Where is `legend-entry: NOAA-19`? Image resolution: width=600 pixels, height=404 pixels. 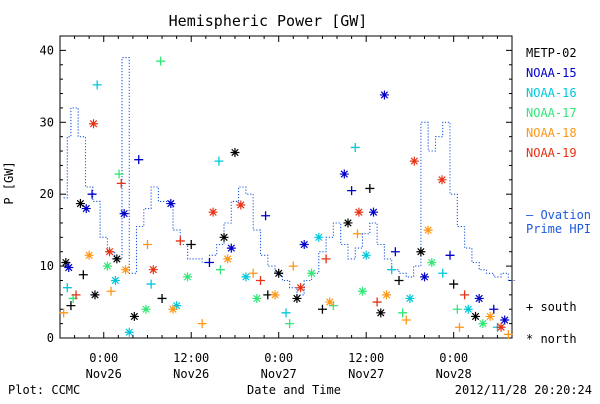
legend-entry: NOAA-19 is located at coordinates (551, 153).